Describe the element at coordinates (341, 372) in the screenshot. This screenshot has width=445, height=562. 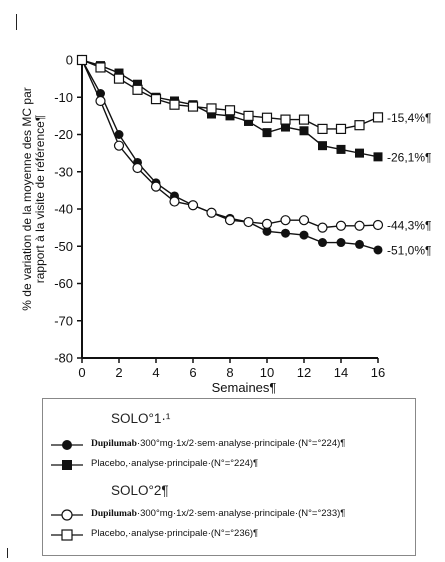
I see `x-tick-label: 14` at that location.